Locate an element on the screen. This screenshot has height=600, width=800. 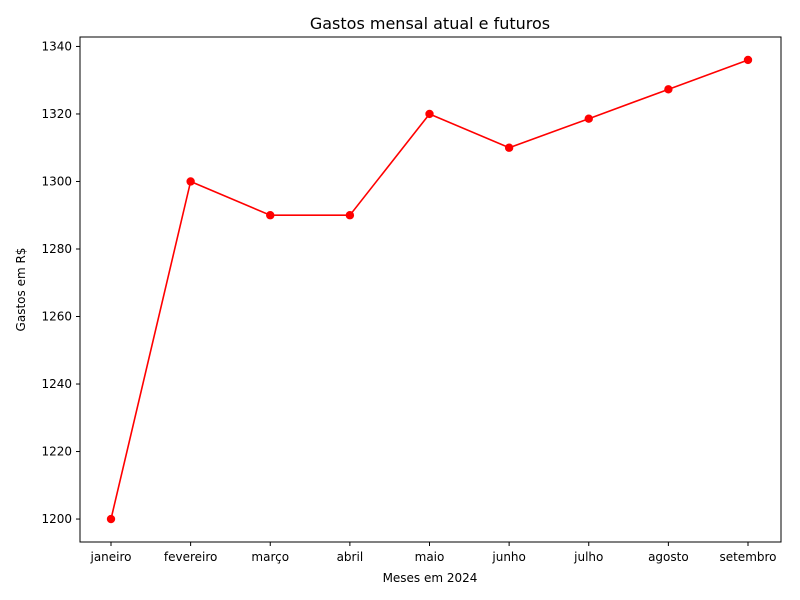
x-tick-label: fevereiro is located at coordinates (191, 557).